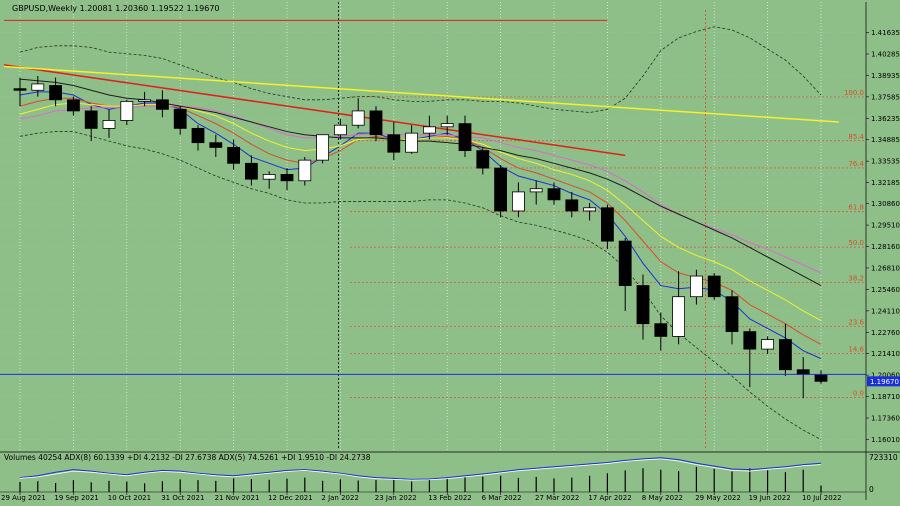  What do you see at coordinates (885, 333) in the screenshot?
I see `y-tick-label: 1.22760` at bounding box center [885, 333].